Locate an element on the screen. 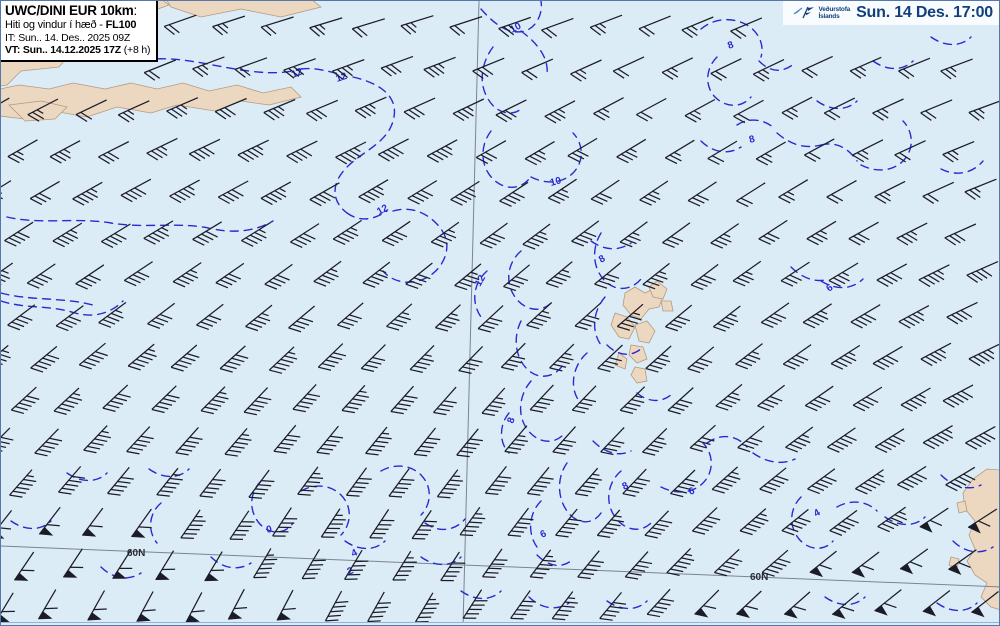 The height and width of the screenshot is (626, 1000). org-logo: Veðurstofa Íslands is located at coordinates (821, 13).